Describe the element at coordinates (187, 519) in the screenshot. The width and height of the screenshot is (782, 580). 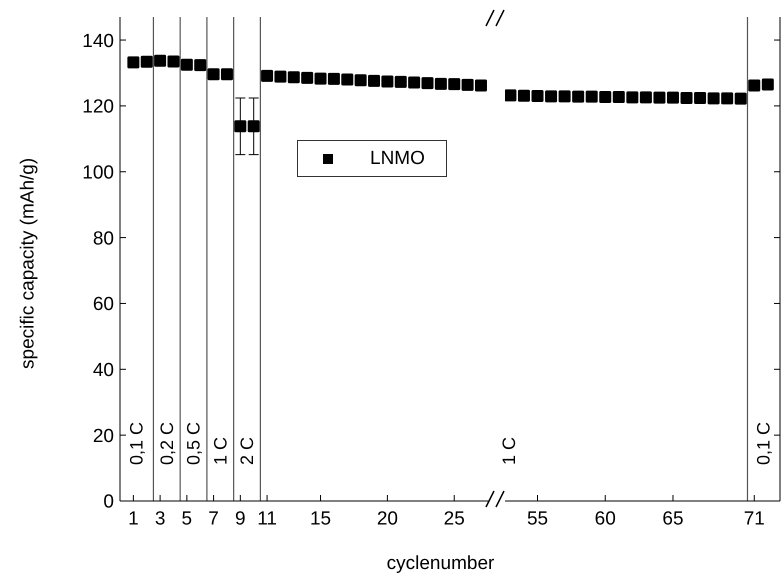
I see `x-tick-label: 5` at that location.